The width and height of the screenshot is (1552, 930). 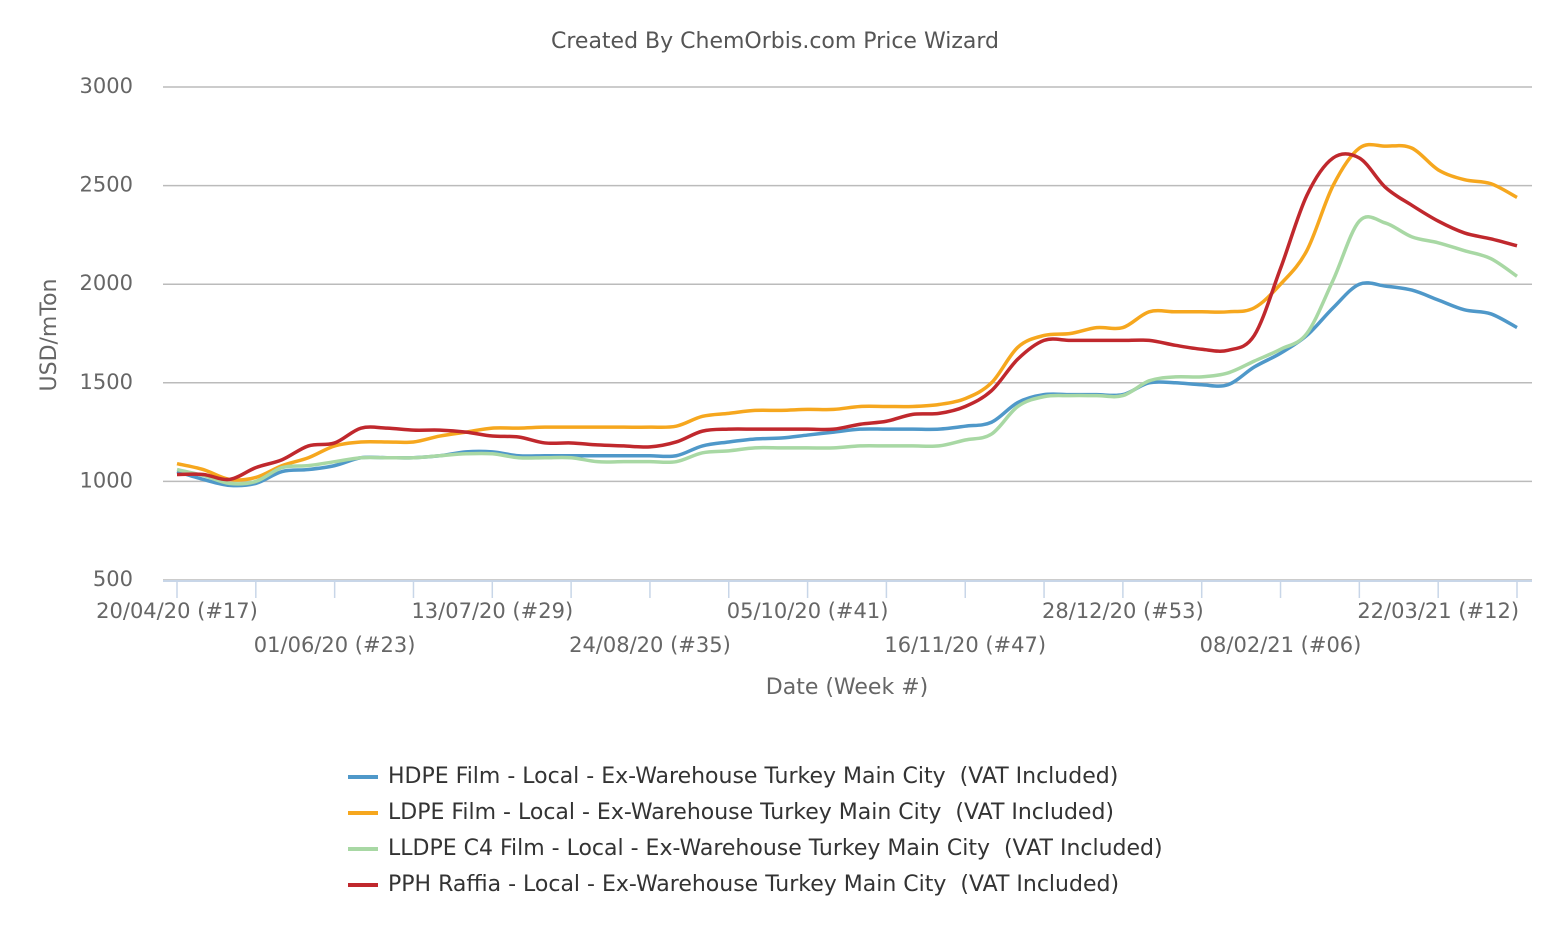 What do you see at coordinates (335, 645) in the screenshot?
I see `x-tick-label: 01/06/20 (#23)` at bounding box center [335, 645].